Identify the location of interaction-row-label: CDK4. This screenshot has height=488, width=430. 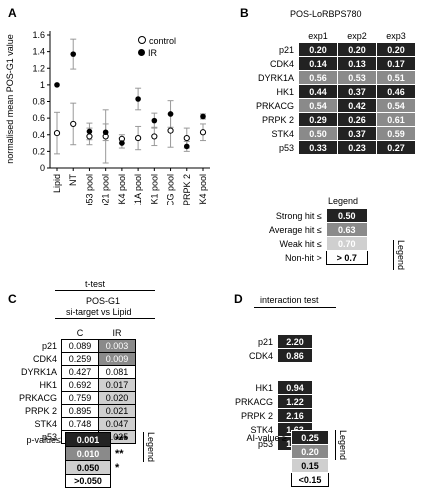
(260, 355).